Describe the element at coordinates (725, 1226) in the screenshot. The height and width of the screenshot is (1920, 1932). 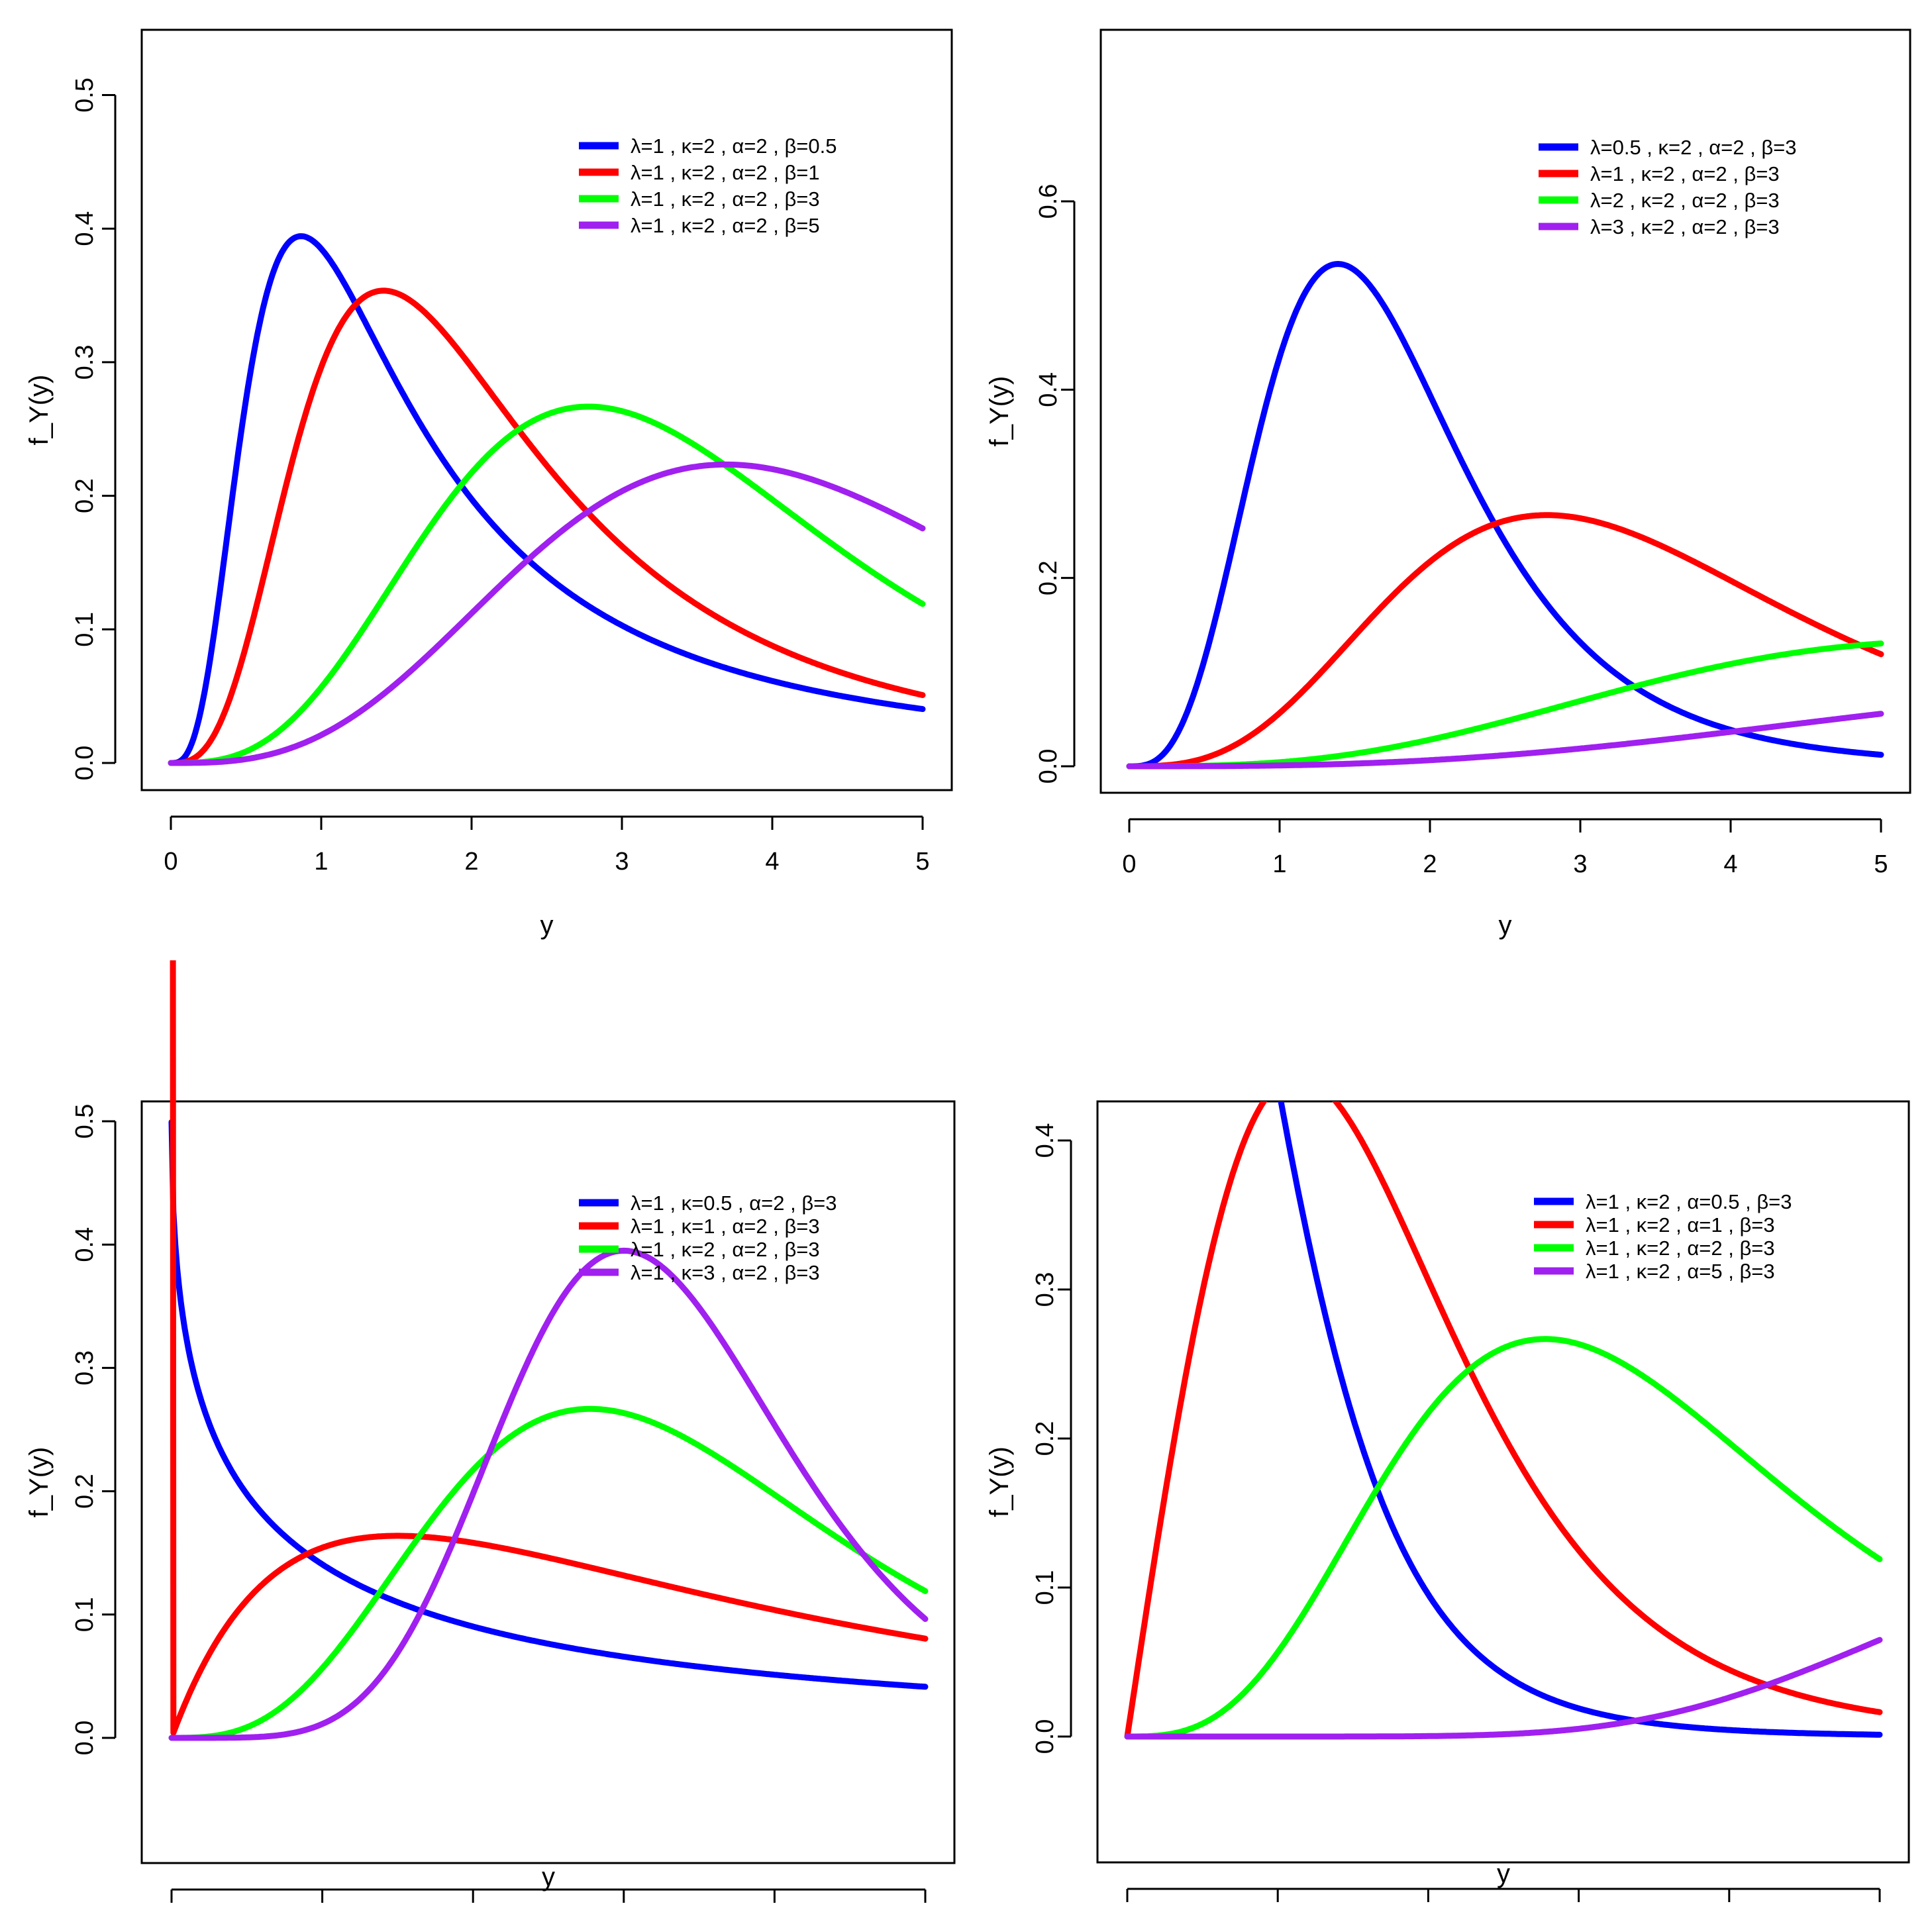
I see `legend-label: λ=1 , κ=1 , α=2 , β=3` at that location.